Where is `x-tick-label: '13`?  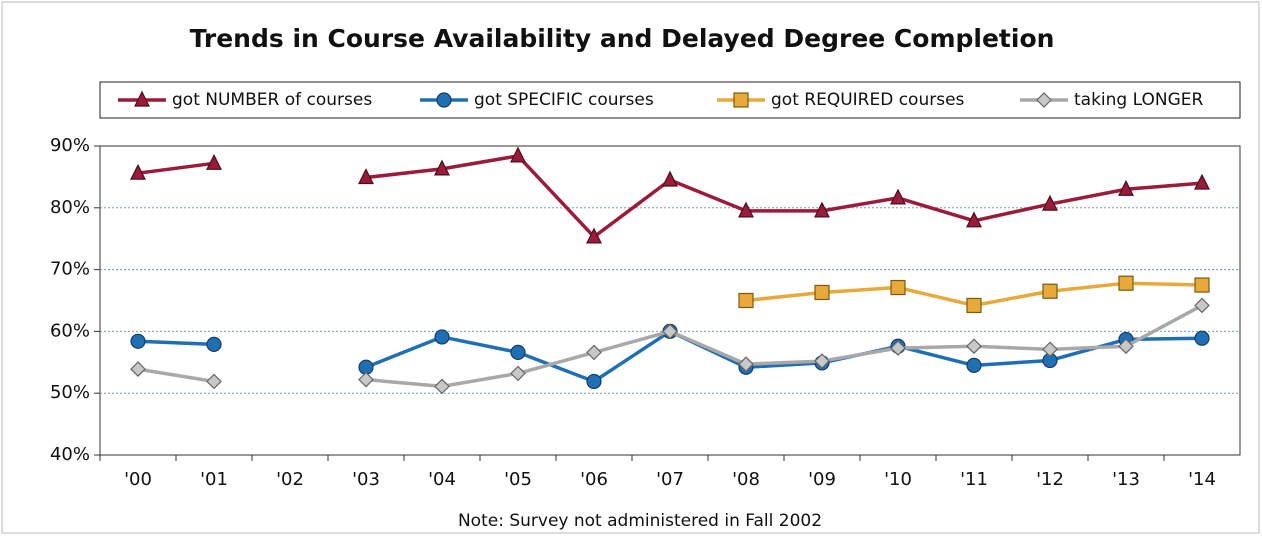
x-tick-label: '13 is located at coordinates (1126, 479).